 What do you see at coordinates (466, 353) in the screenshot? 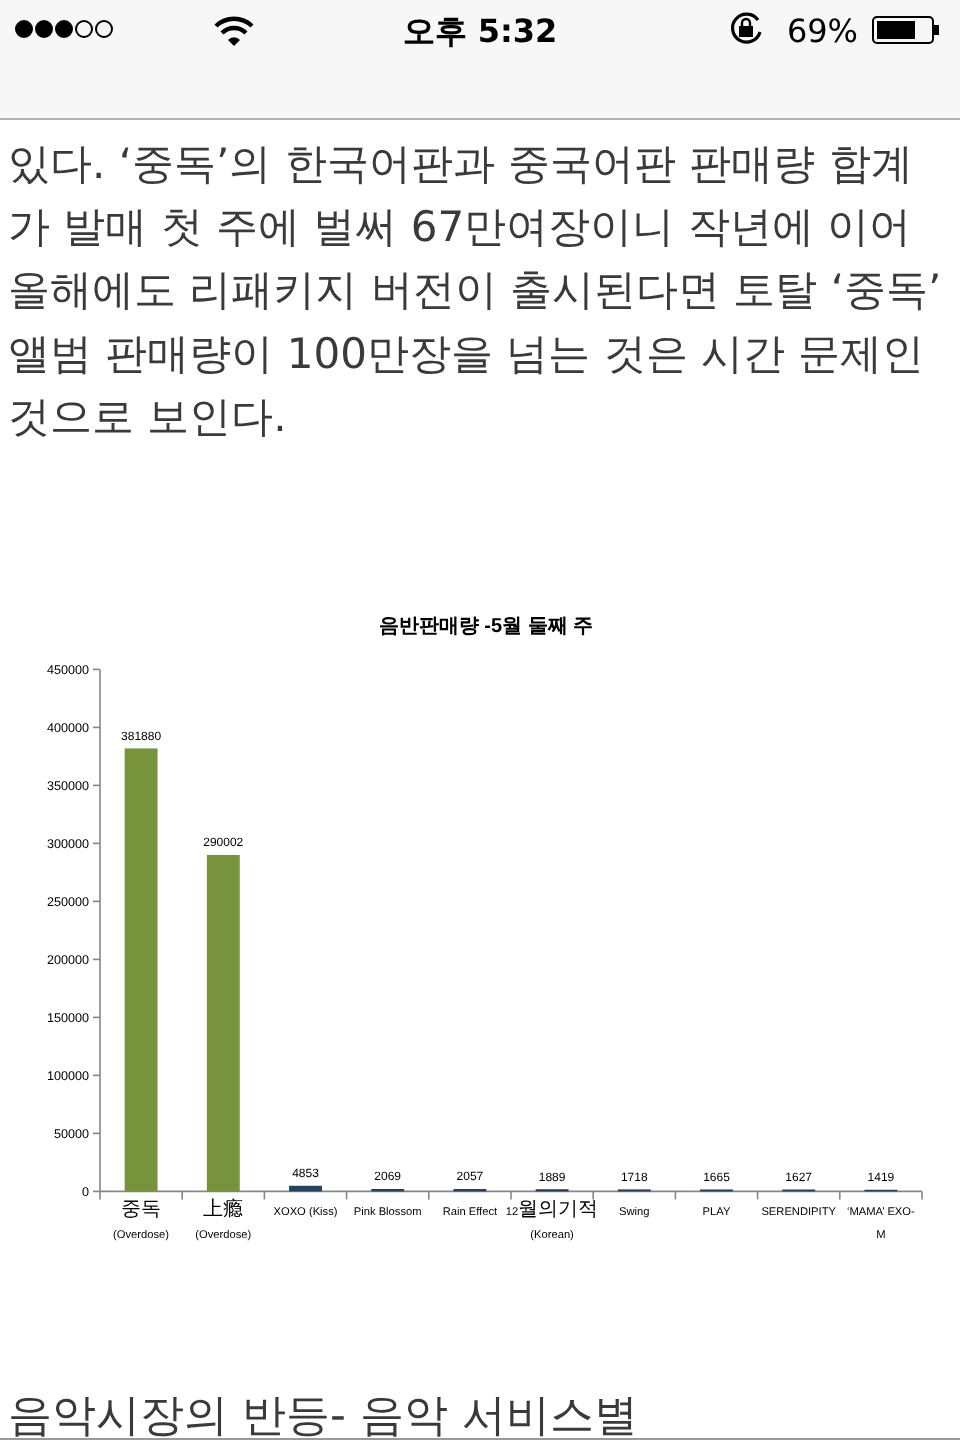
I see `text: 앨범 판매량이 100만장을 넘는 것은 시간 문제인` at bounding box center [466, 353].